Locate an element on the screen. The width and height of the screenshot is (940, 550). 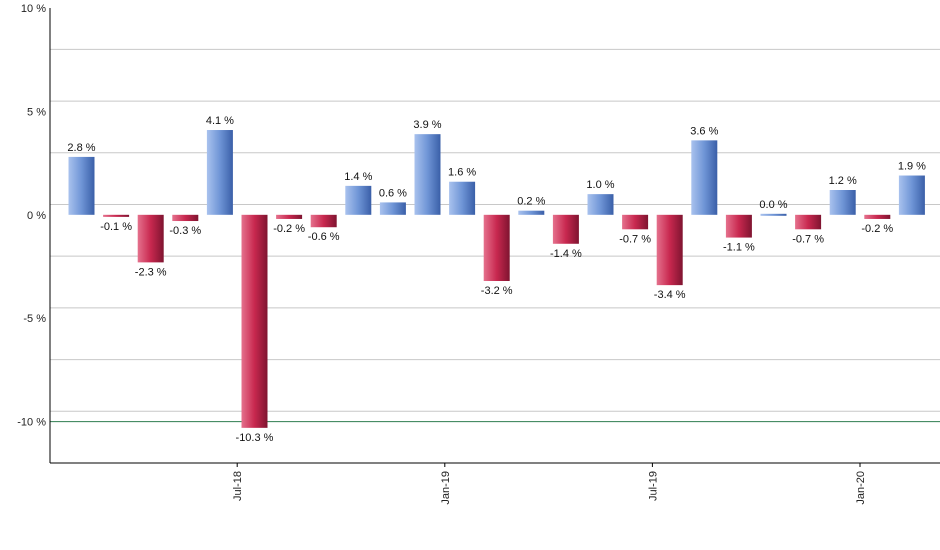
data-label: 0.6 % is located at coordinates (393, 193).